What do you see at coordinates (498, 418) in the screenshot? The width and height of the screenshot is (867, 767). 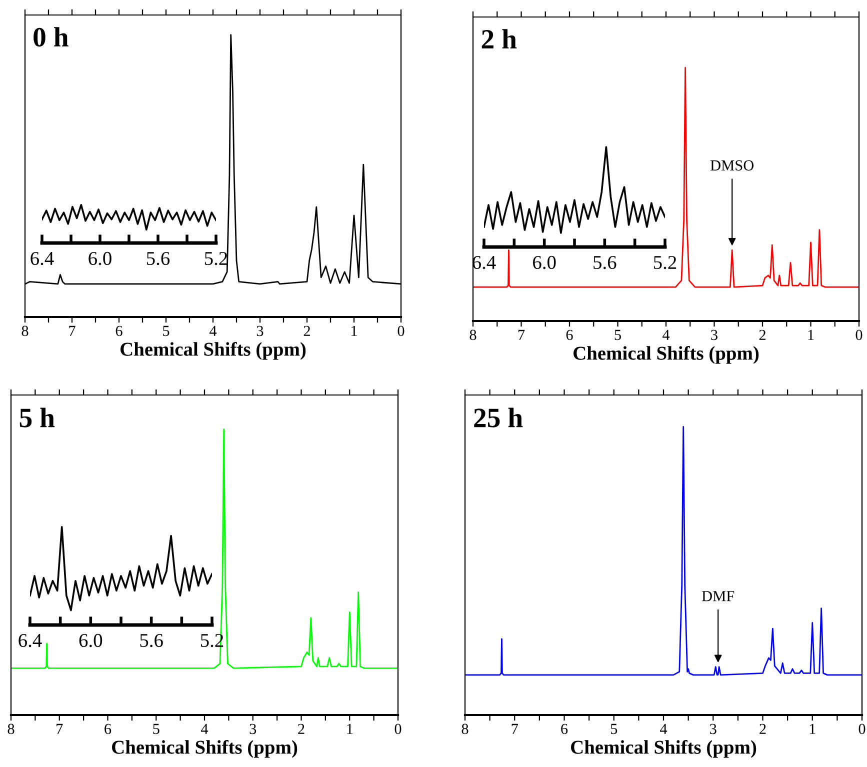 I see `chart-title: 25 h` at bounding box center [498, 418].